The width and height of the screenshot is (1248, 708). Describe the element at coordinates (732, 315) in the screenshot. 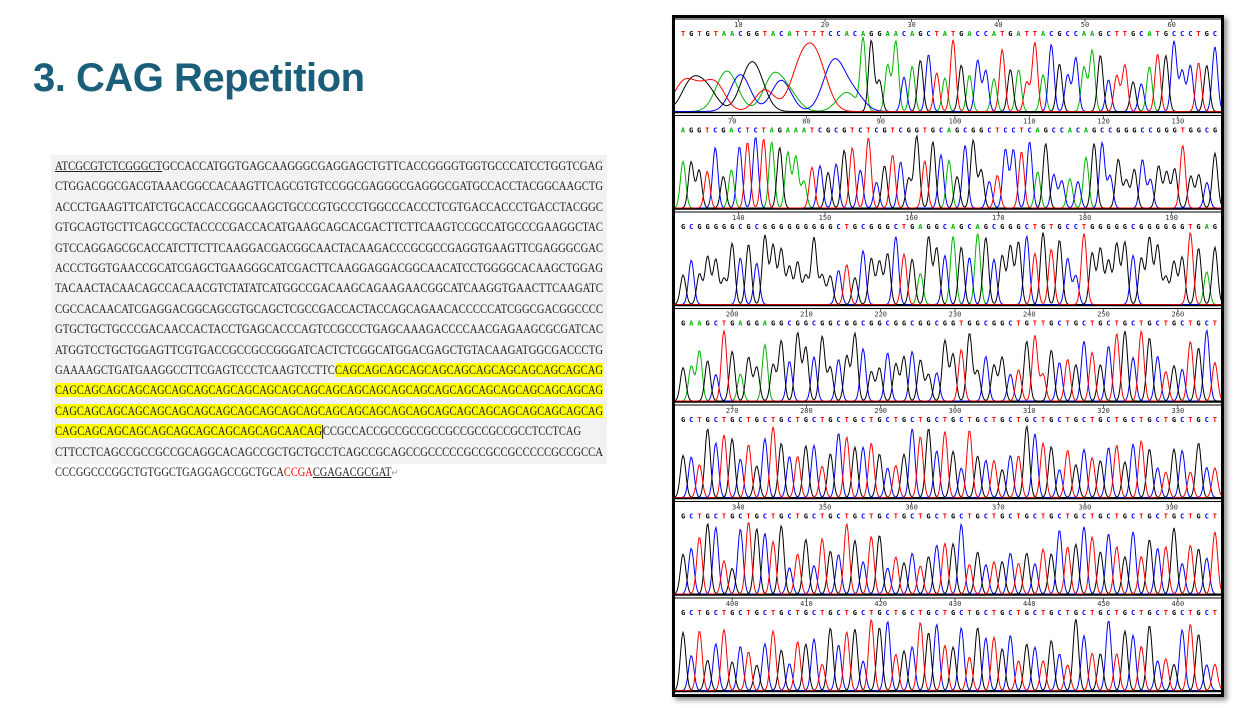

I see `ruler-number: 200` at that location.